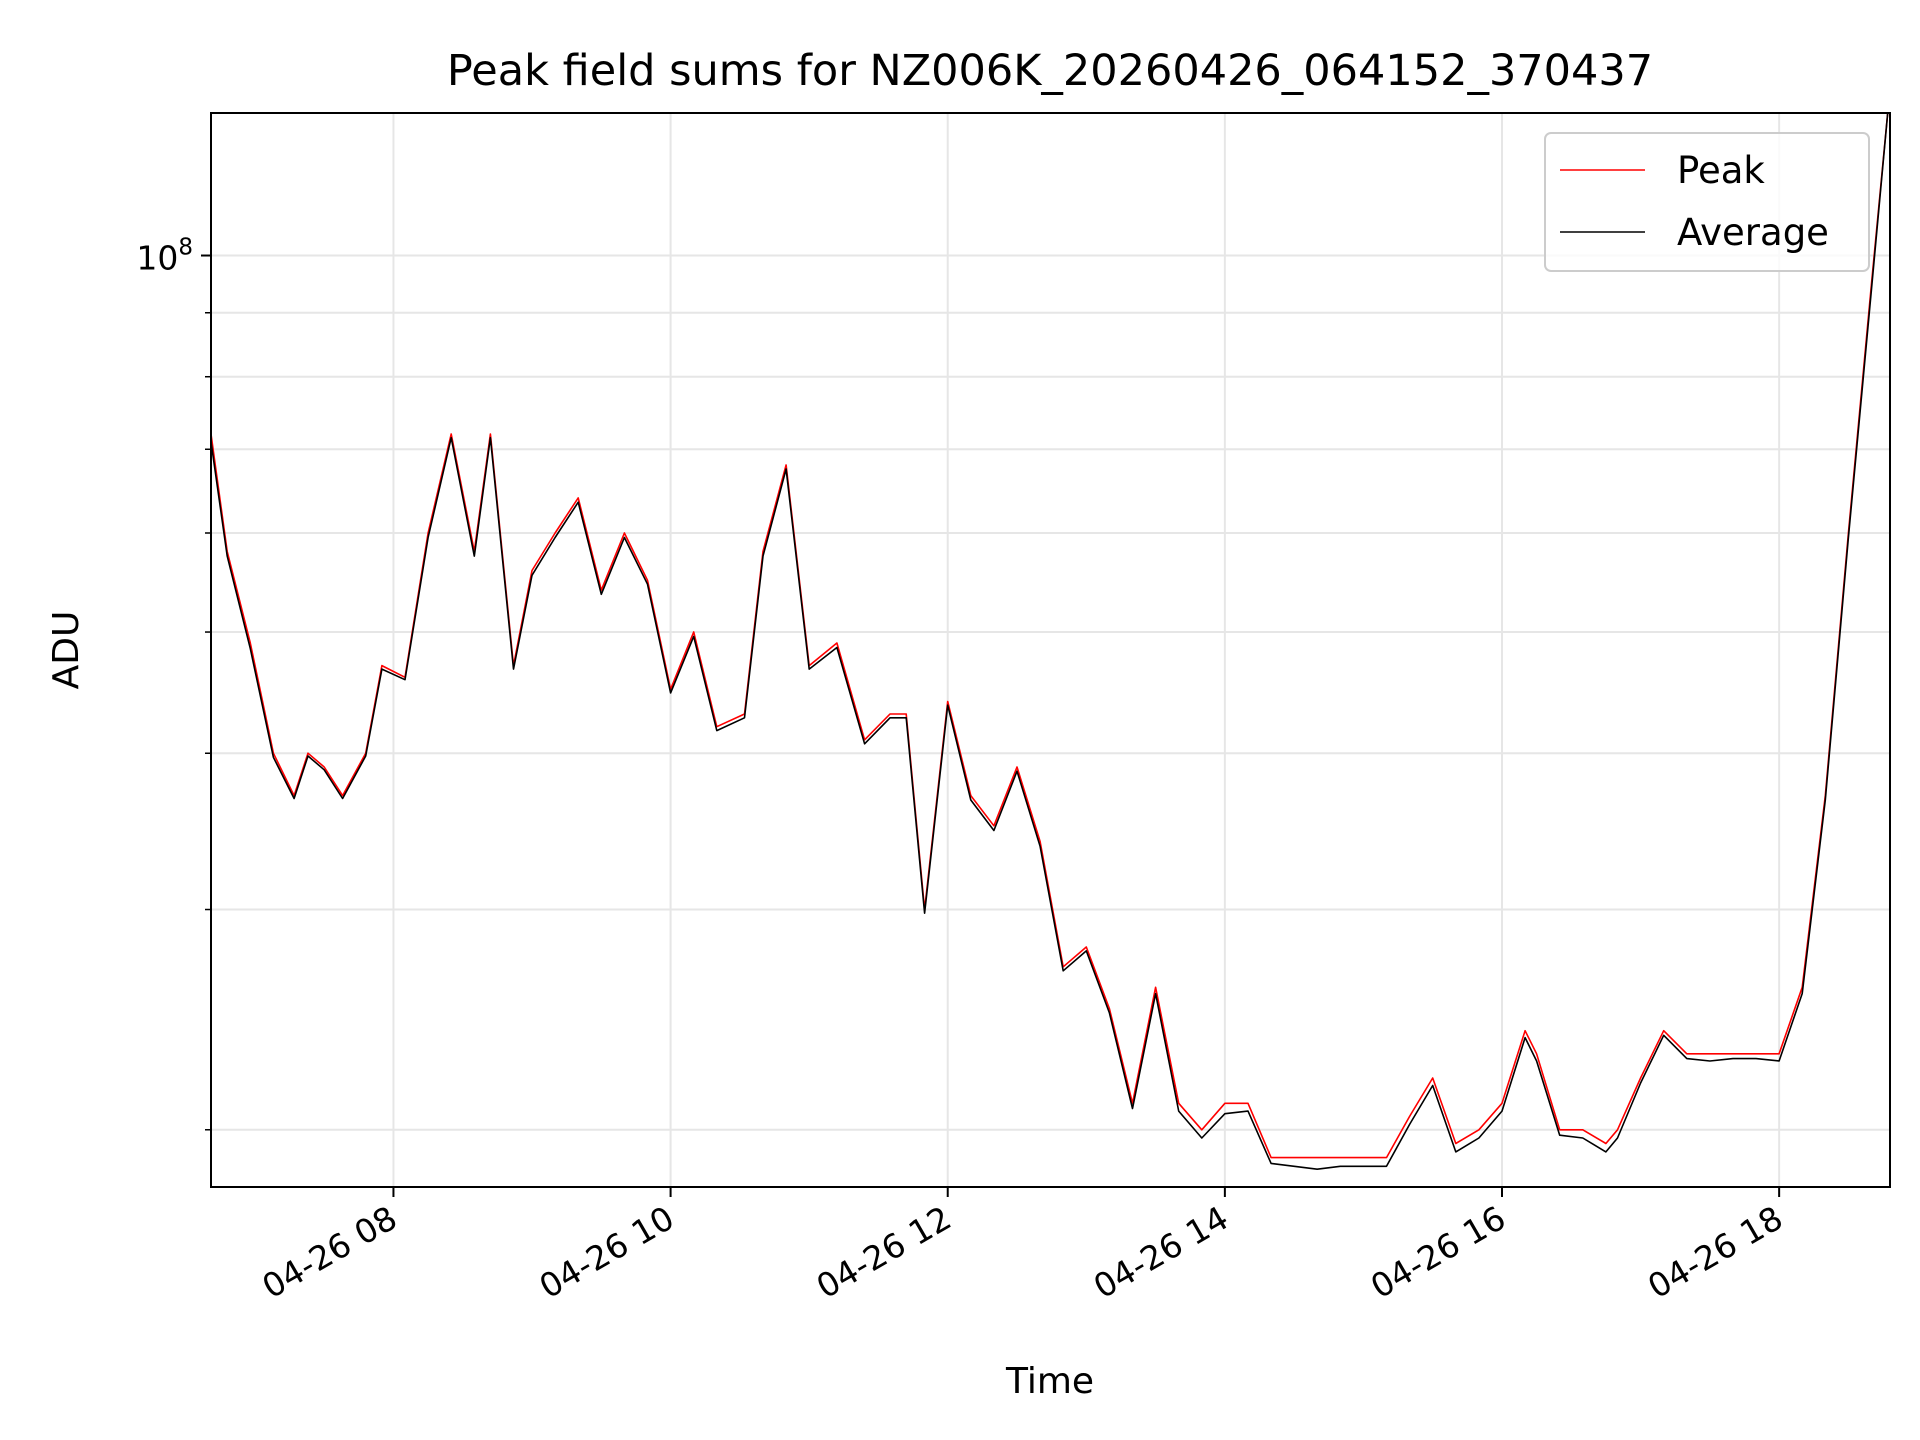 The image size is (1920, 1440). Describe the element at coordinates (1721, 170) in the screenshot. I see `legend-label-peak: Peak` at that location.